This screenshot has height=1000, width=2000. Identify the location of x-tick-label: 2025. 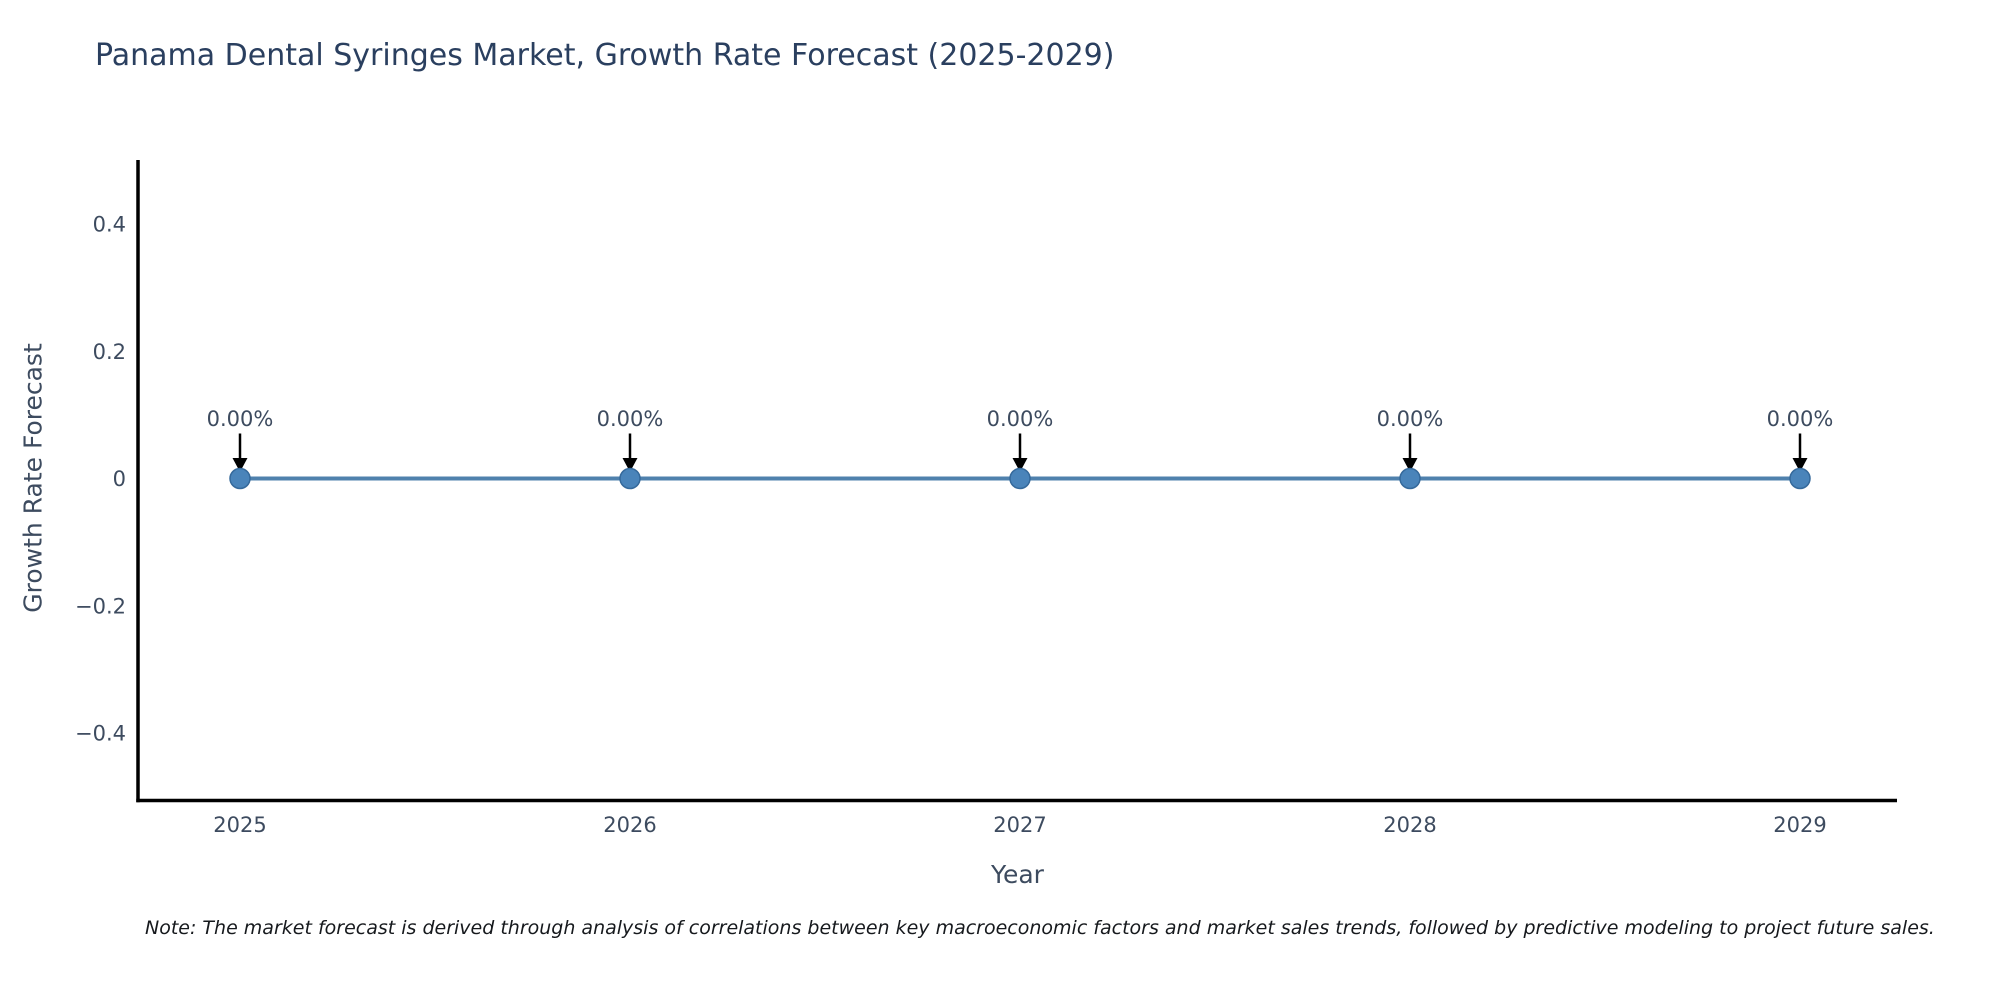
(239, 825).